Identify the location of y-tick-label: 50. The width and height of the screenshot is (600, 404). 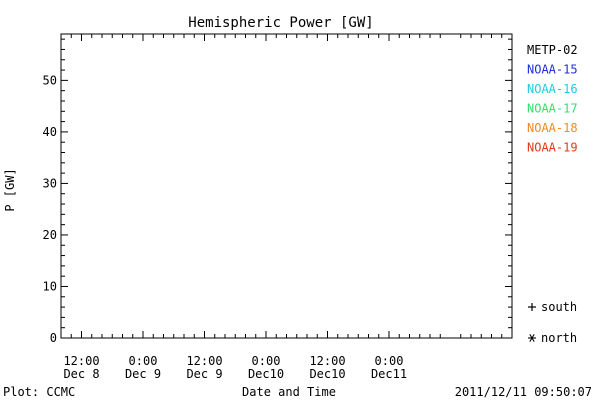
(50, 80).